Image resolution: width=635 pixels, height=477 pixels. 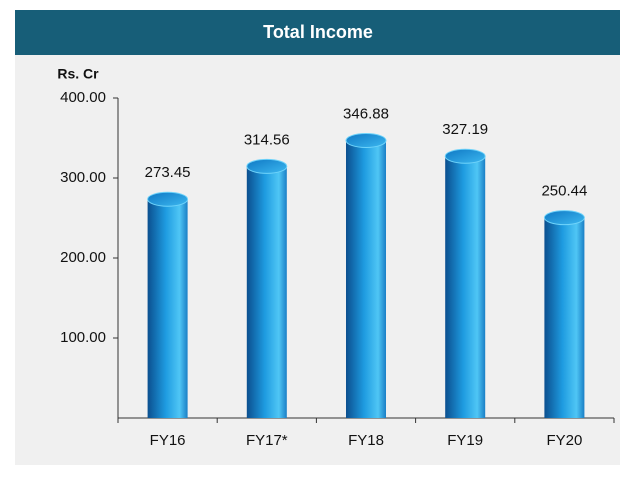 I want to click on x-tick-label: FY20, so click(x=564, y=440).